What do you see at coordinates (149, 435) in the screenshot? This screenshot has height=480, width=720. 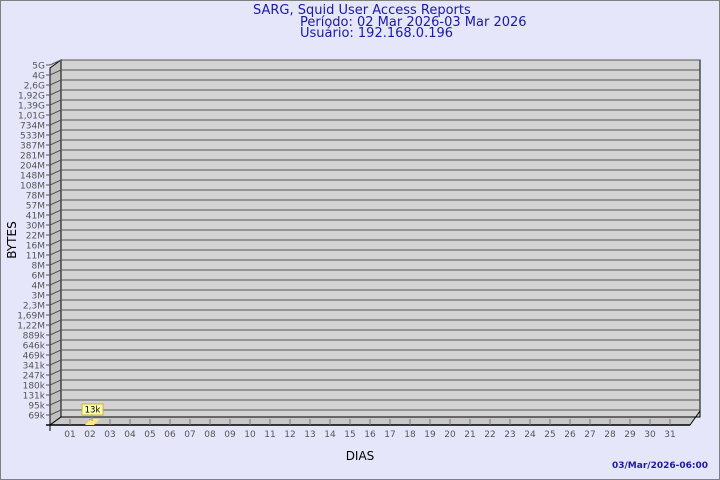 I see `x-tick-label: 05` at bounding box center [149, 435].